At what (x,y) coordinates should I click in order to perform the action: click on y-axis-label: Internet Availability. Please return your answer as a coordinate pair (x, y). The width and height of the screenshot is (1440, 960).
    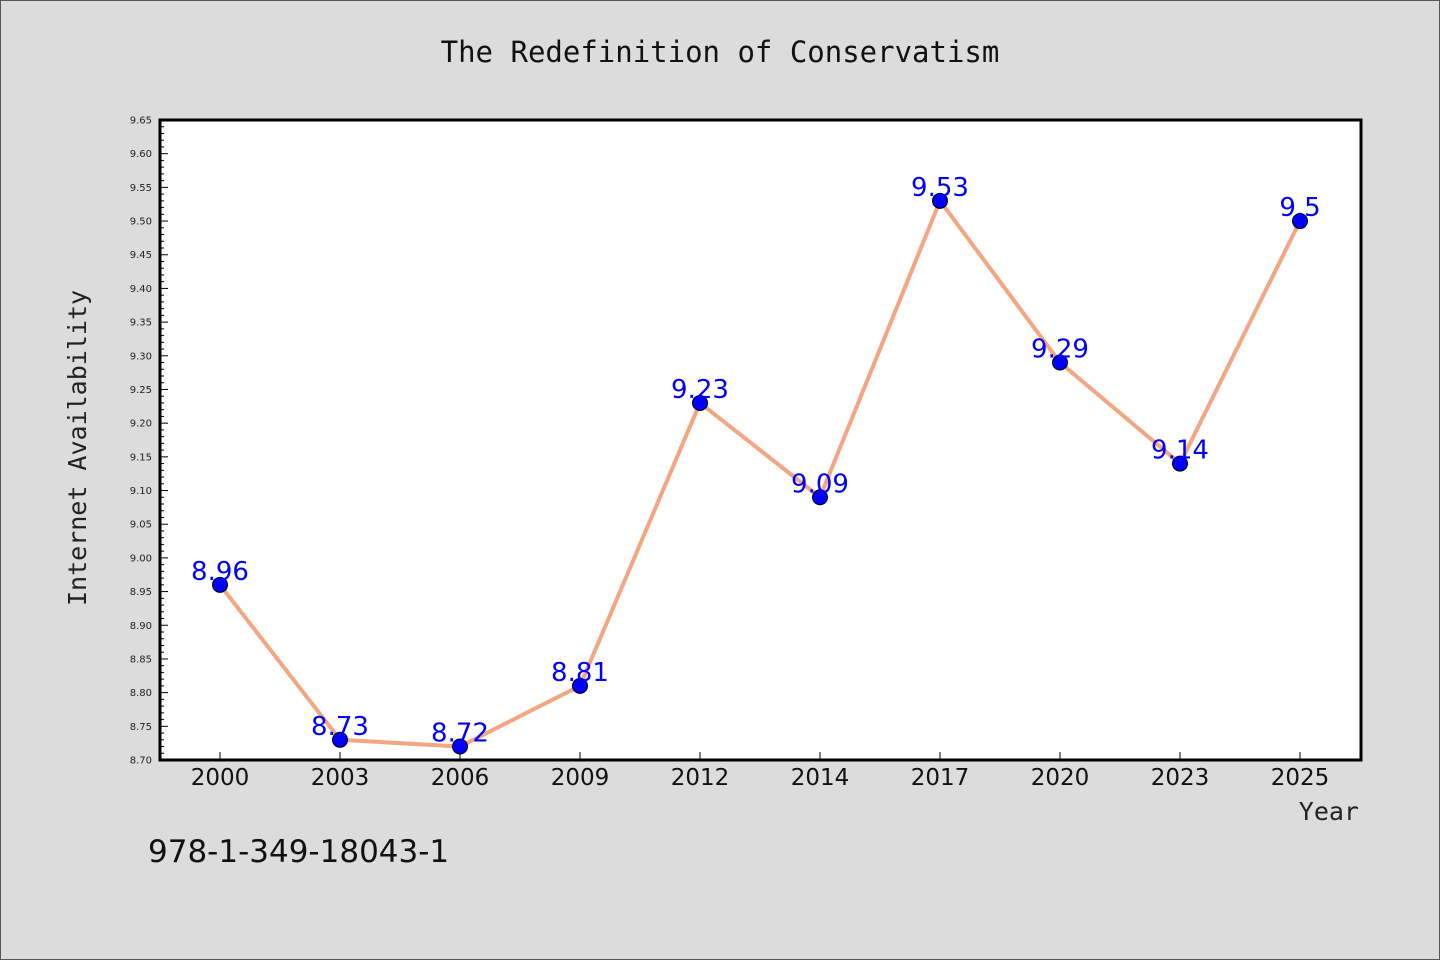
    Looking at the image, I should click on (77, 448).